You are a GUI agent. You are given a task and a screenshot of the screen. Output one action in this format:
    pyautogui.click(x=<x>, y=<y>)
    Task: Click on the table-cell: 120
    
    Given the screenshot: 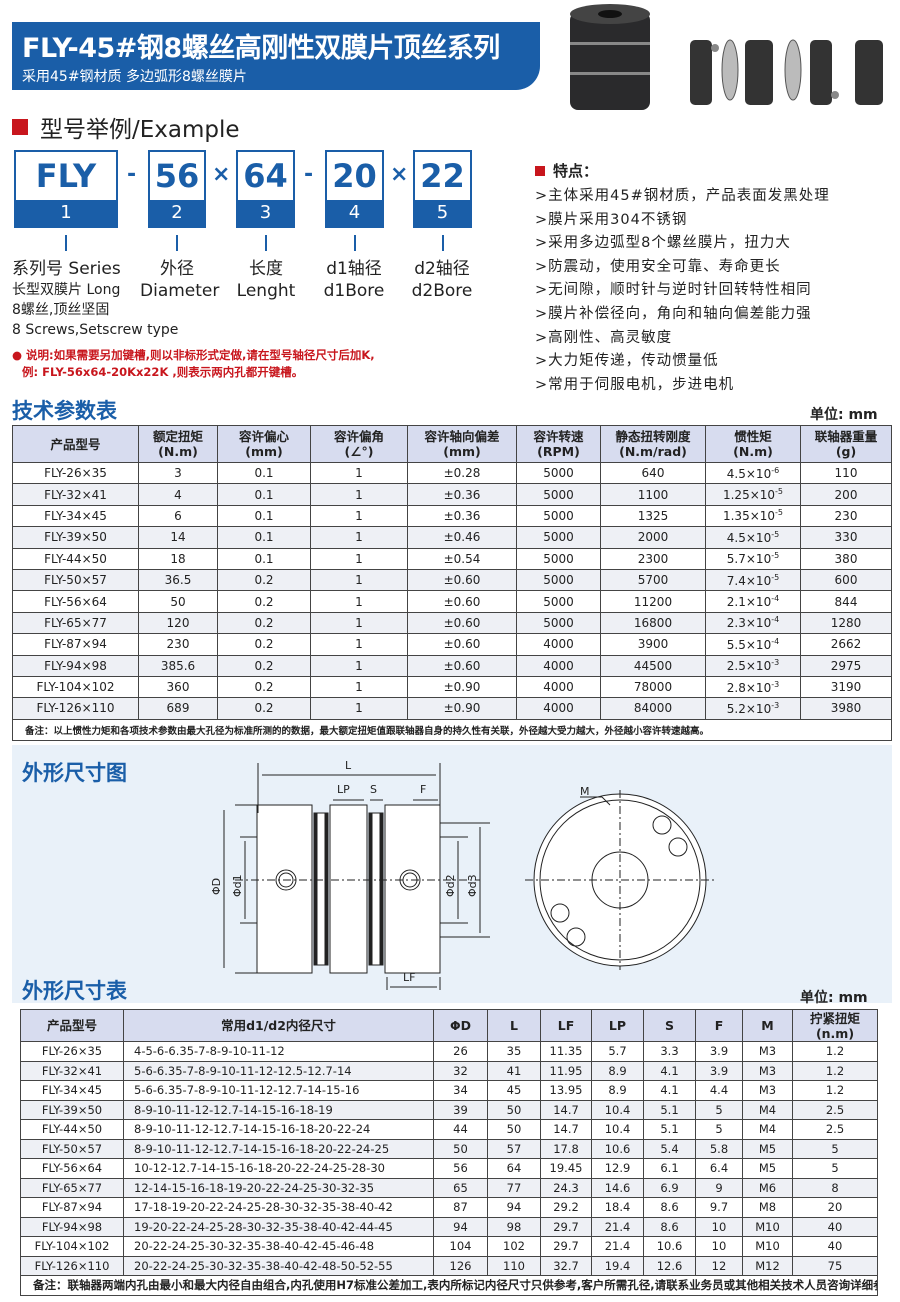 What is the action you would take?
    pyautogui.click(x=178, y=623)
    